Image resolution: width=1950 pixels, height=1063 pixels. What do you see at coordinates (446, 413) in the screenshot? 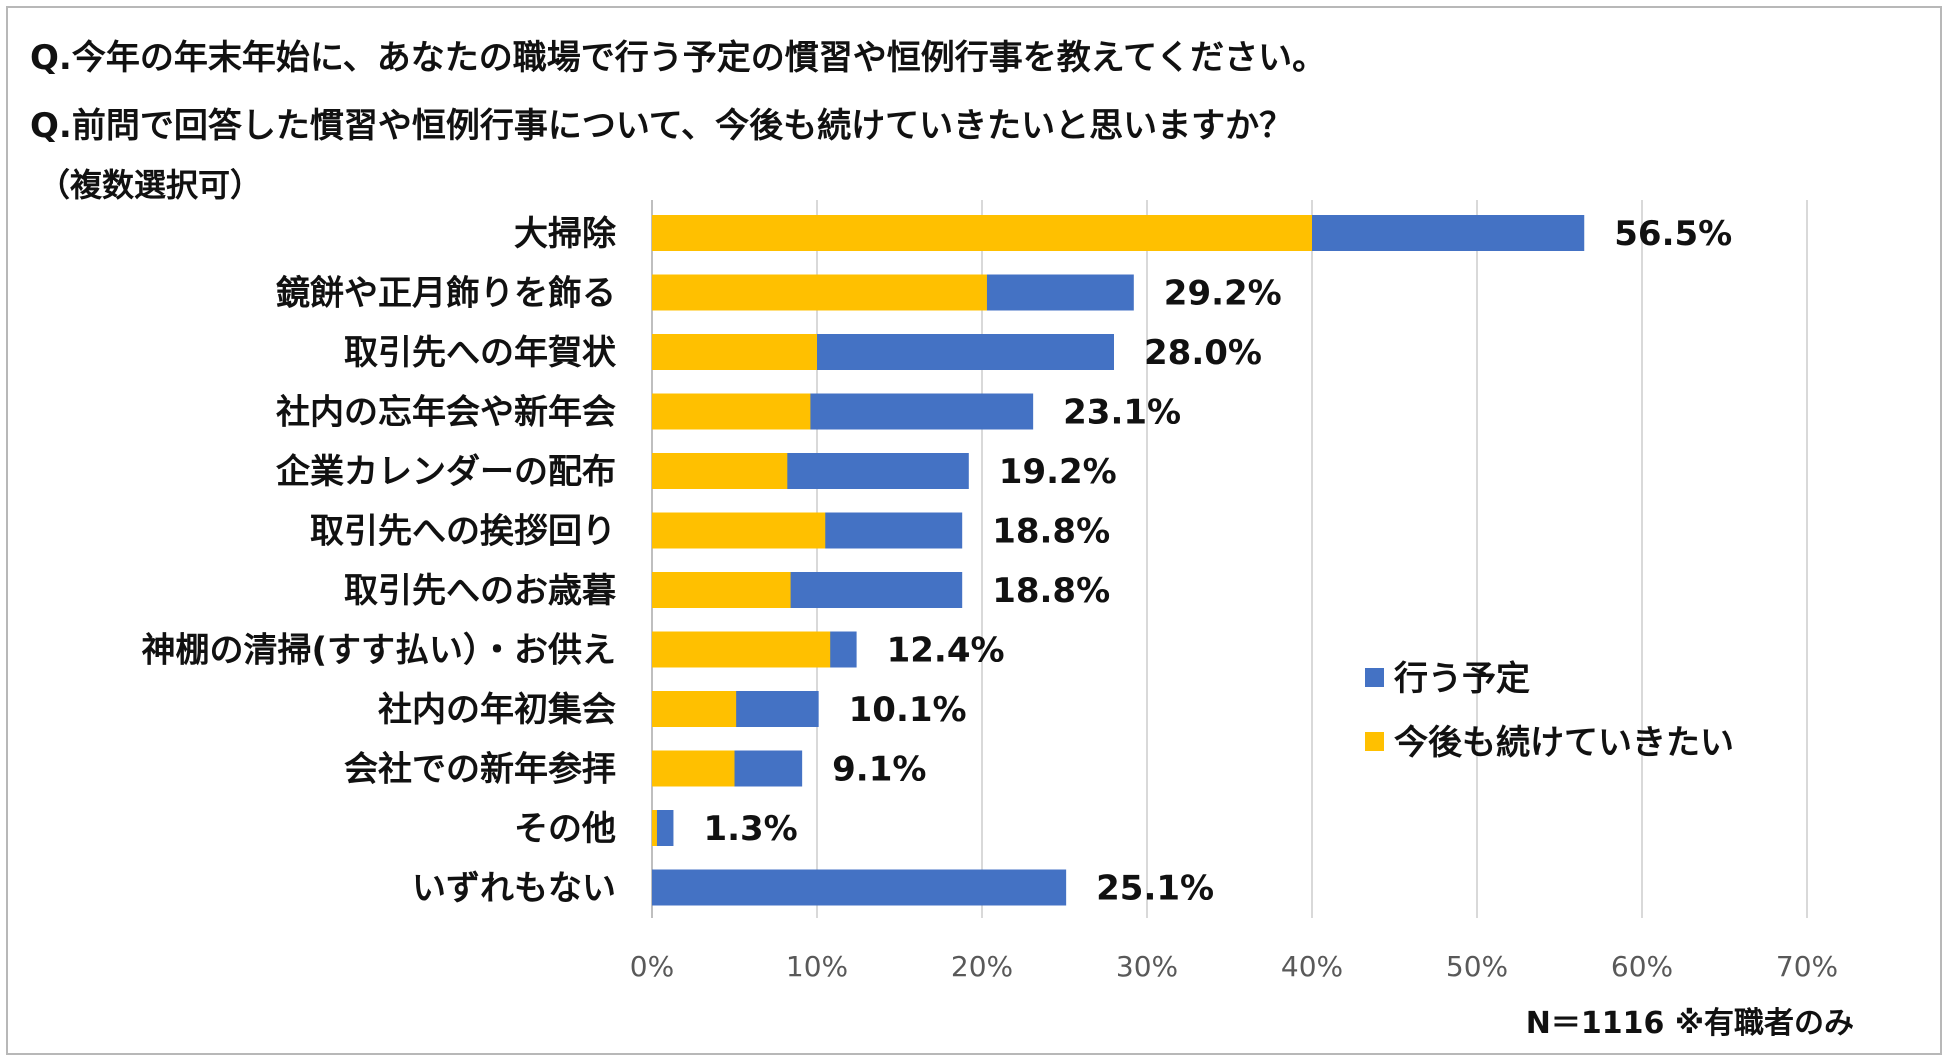
I see `category-label: 社内の忘年会や新年会` at bounding box center [446, 413].